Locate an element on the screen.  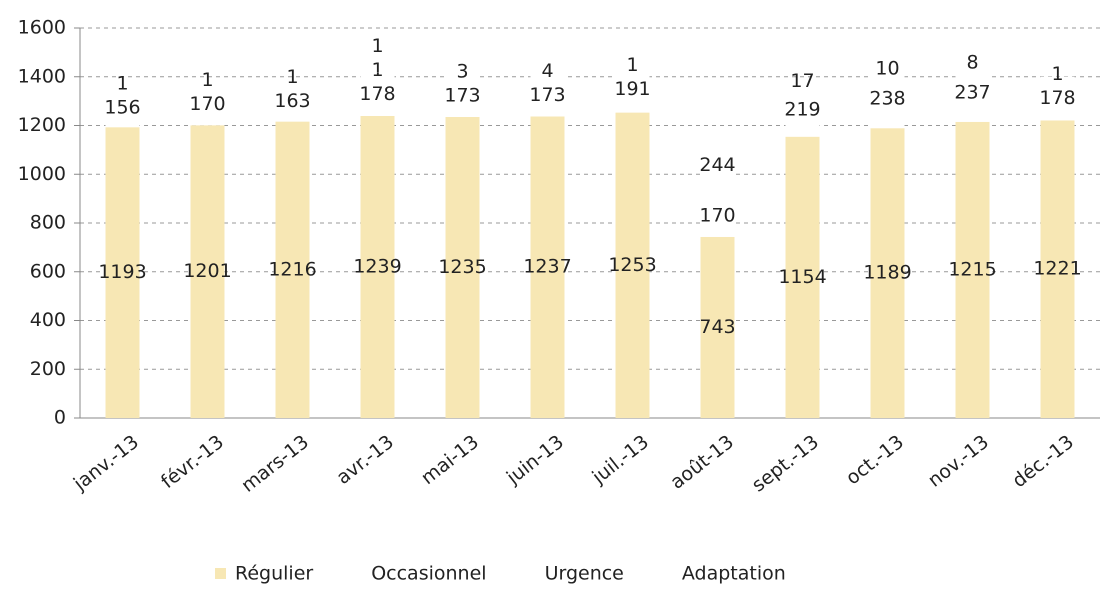
data-label: 8 is located at coordinates (972, 63).